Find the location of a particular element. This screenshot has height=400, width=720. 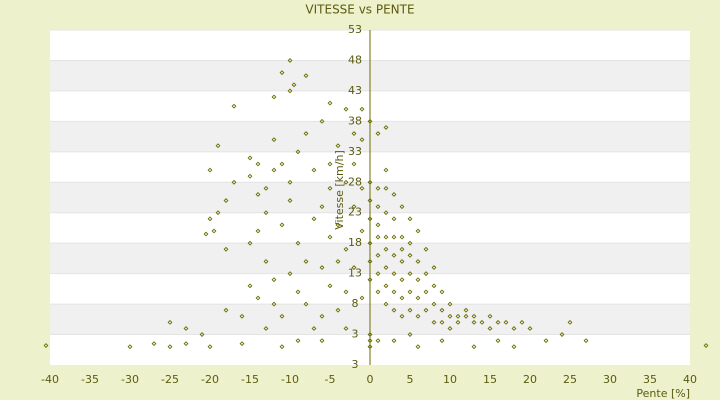

y-axis-label: Vitesse [km/h] is located at coordinates (339, 190).